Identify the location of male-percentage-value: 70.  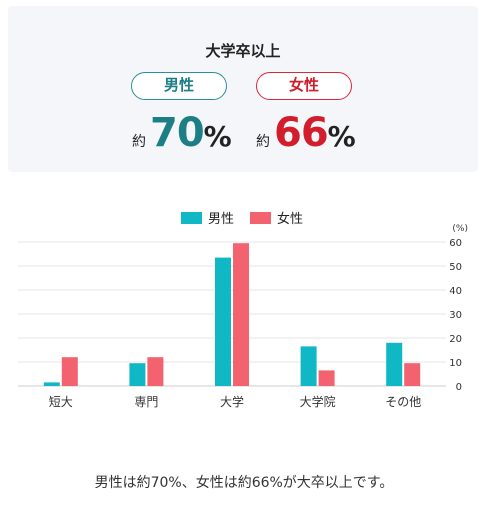
(177, 133).